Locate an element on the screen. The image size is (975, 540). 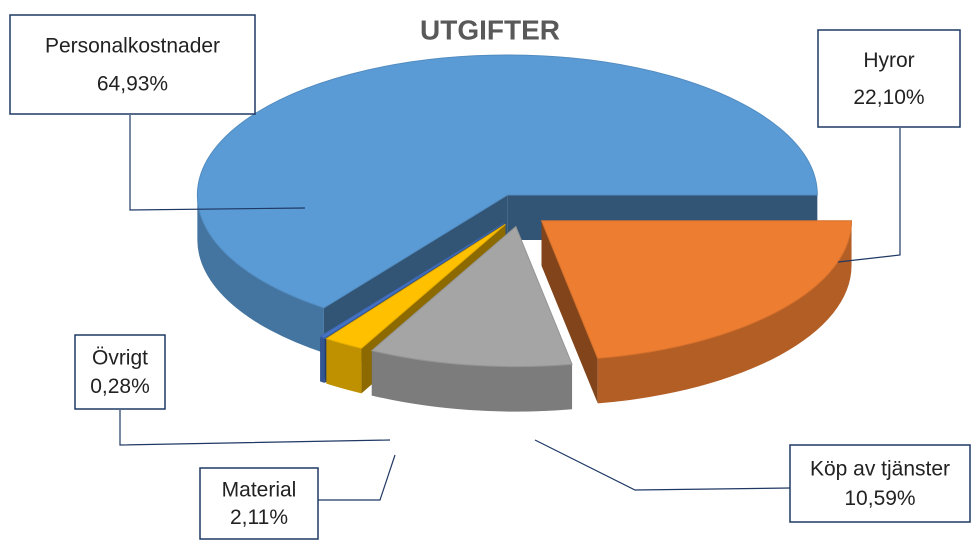
category-label: Köp av tjänster is located at coordinates (880, 469).